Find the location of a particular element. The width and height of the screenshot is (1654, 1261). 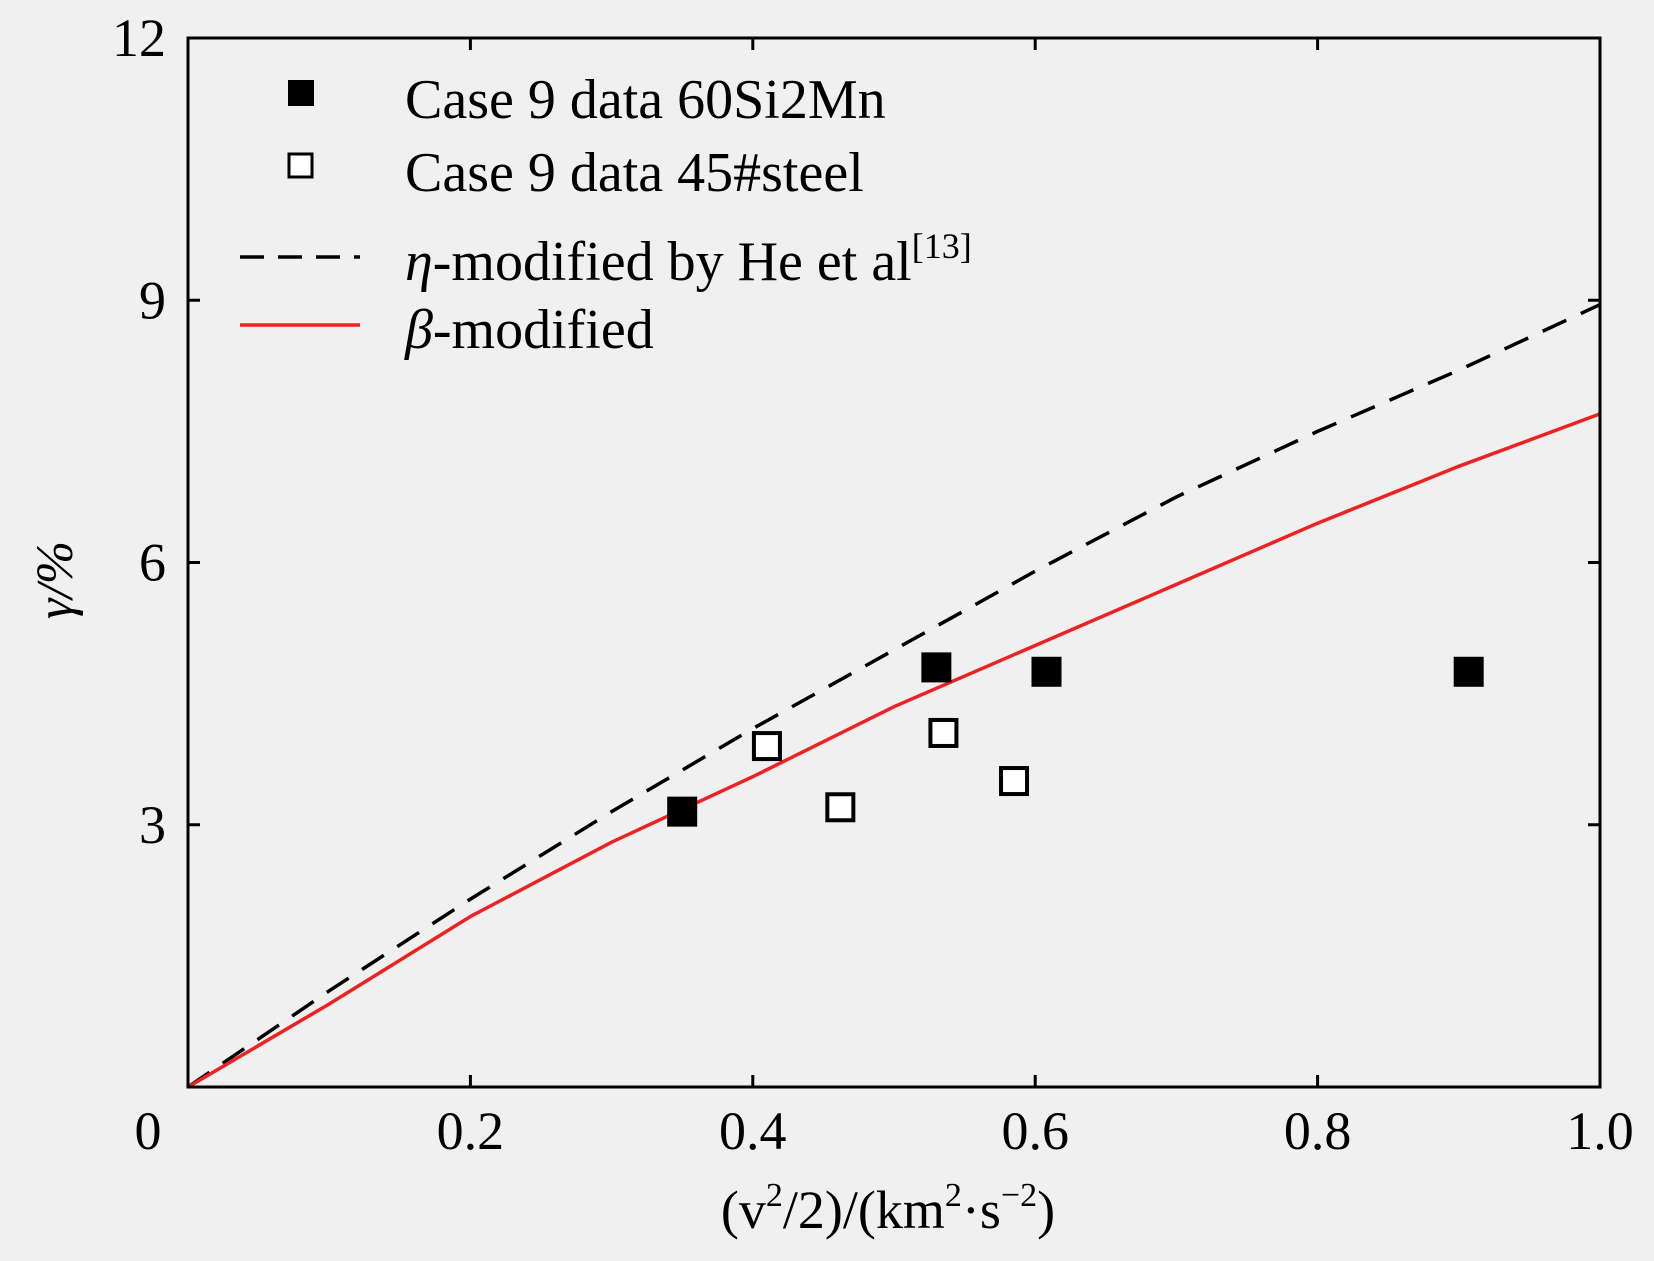

x-tick-label: 0.6 is located at coordinates (1035, 1131).